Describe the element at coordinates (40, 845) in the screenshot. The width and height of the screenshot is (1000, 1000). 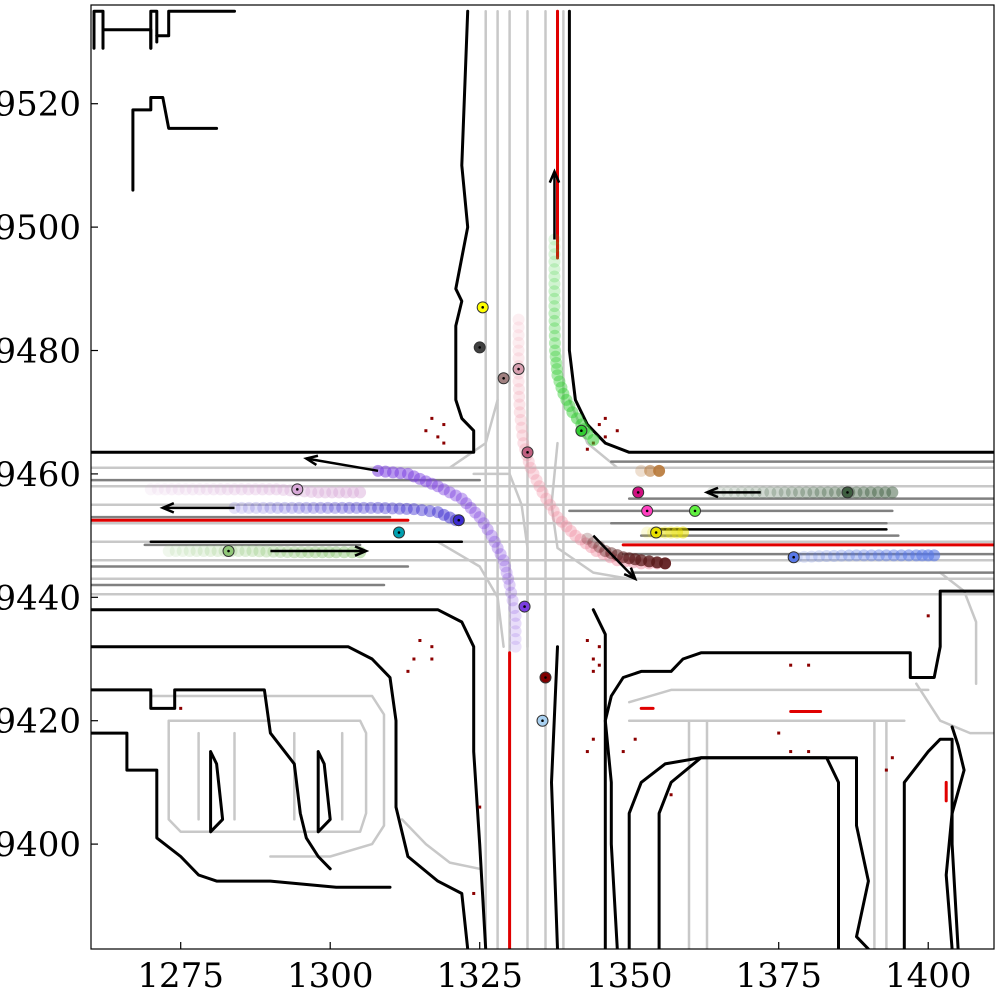
I see `y-tick-label: 9400` at that location.